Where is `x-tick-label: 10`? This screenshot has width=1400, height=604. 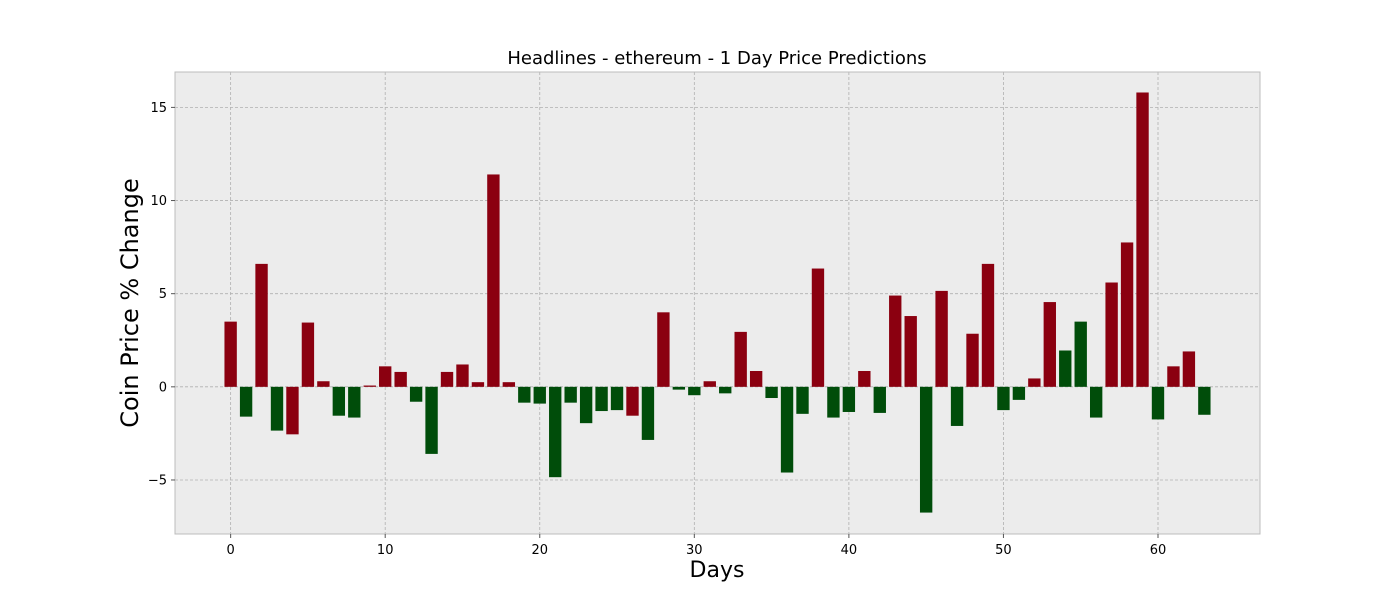
x-tick-label: 10 is located at coordinates (385, 550).